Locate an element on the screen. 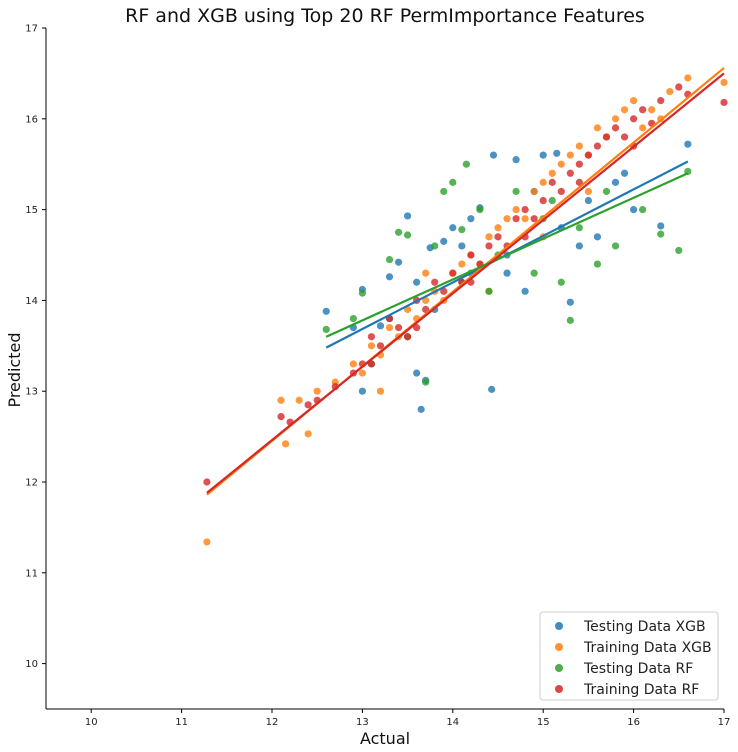 This screenshot has height=752, width=738. legend-label: Training Data RF is located at coordinates (641, 690).